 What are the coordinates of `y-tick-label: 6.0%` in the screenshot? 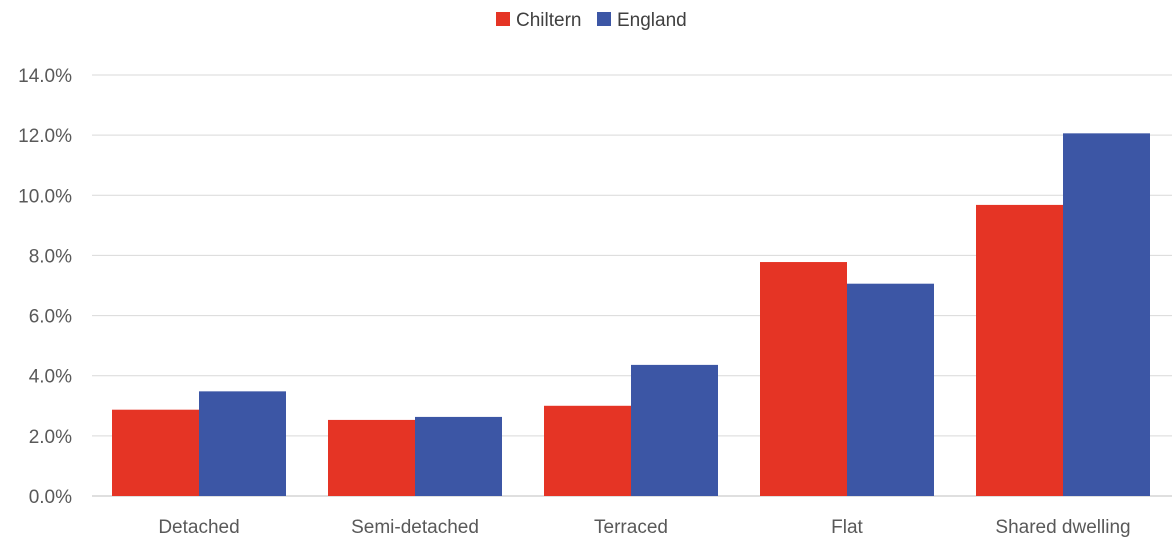 It's located at (50, 317).